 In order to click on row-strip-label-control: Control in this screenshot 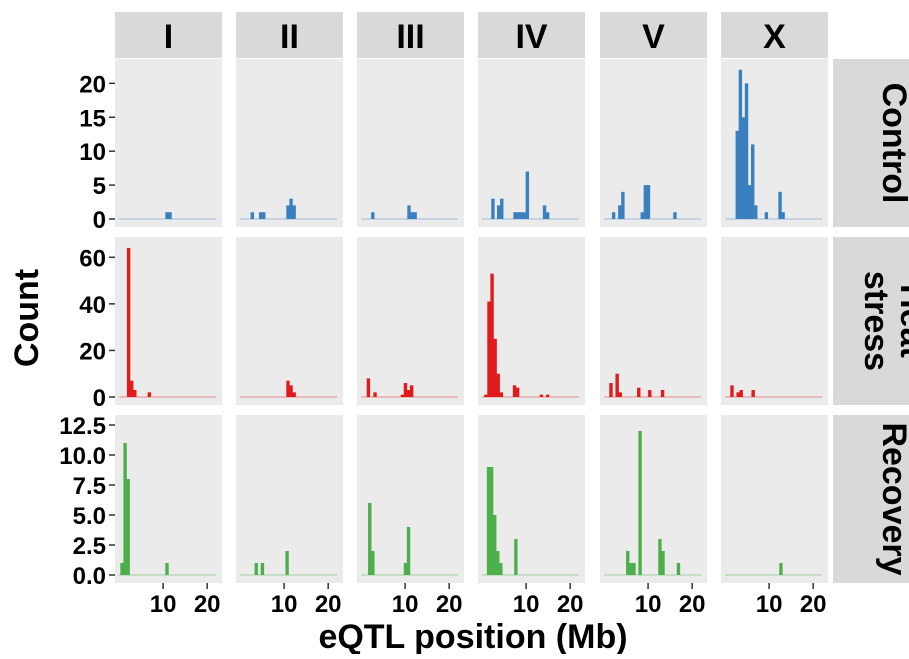, I will do `click(892, 143)`.